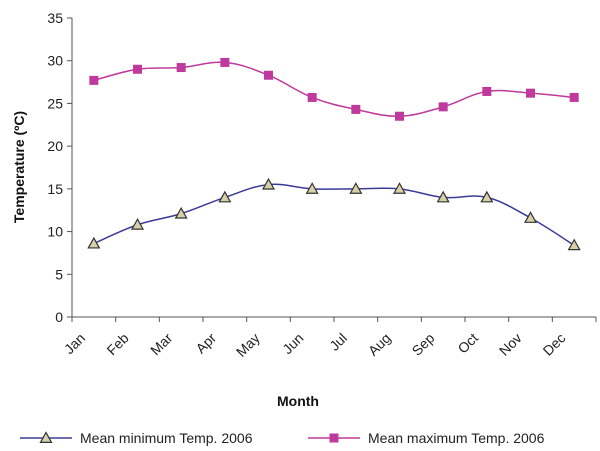 This screenshot has height=451, width=600. I want to click on x-tick-label: Apr, so click(205, 343).